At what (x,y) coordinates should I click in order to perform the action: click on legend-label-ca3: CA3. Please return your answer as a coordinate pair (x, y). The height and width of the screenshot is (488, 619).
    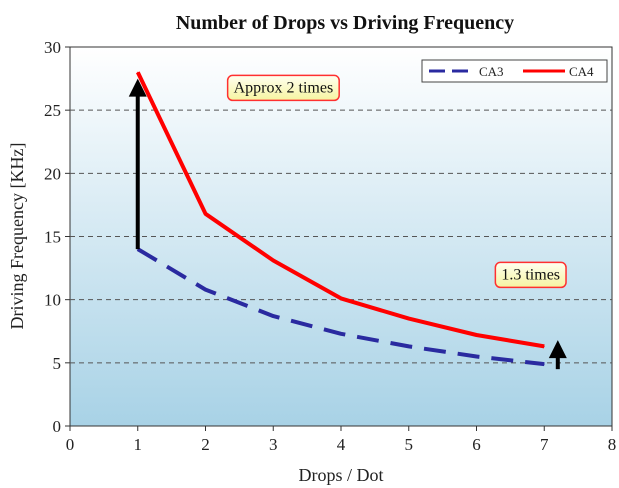
    Looking at the image, I should click on (491, 71).